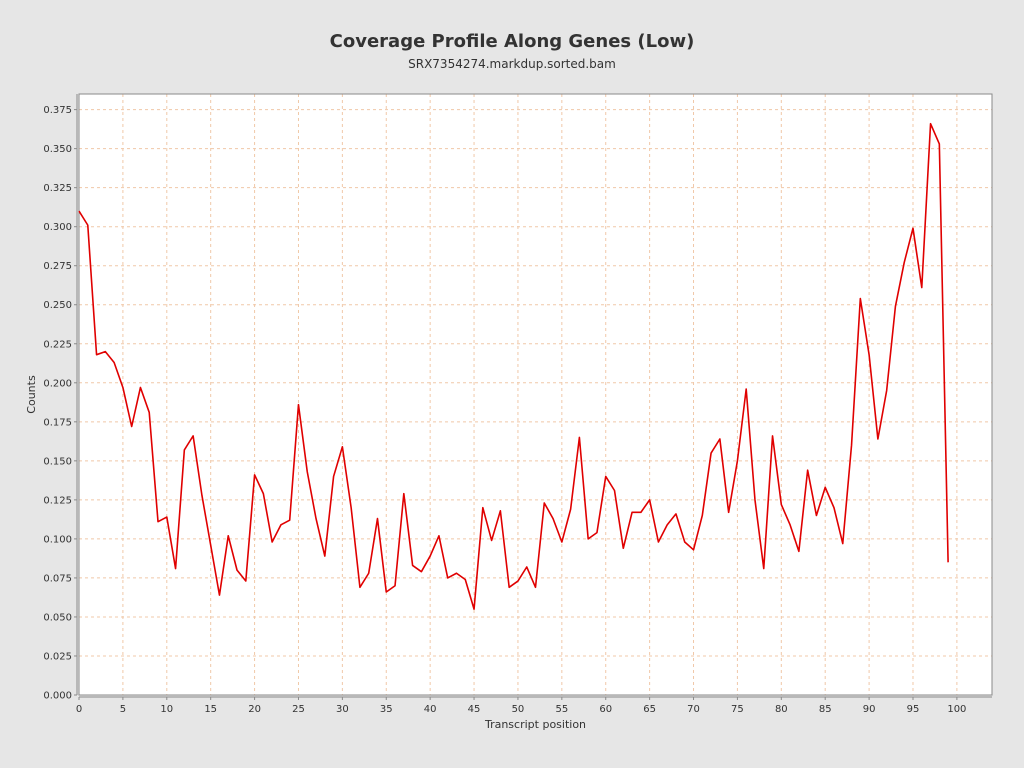 The image size is (1024, 768). I want to click on y-tick-label: 0.150, so click(57, 461).